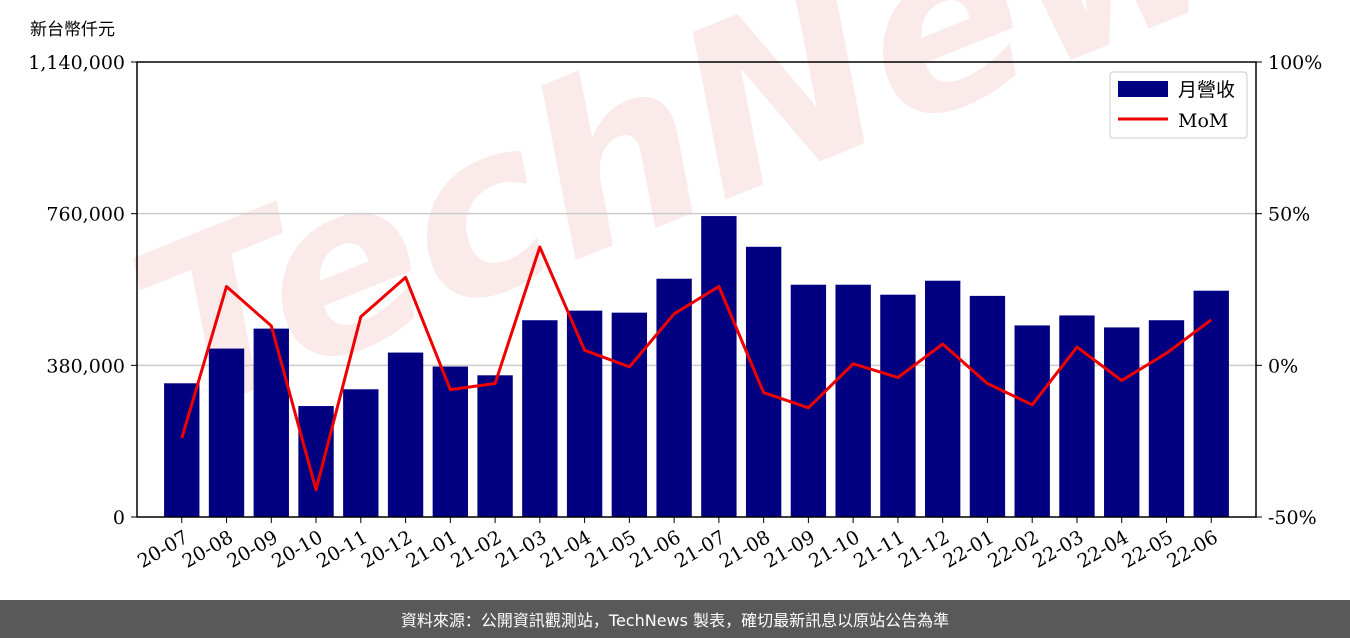 The width and height of the screenshot is (1350, 638). What do you see at coordinates (745, 549) in the screenshot?
I see `x-tick-label: 21-08` at bounding box center [745, 549].